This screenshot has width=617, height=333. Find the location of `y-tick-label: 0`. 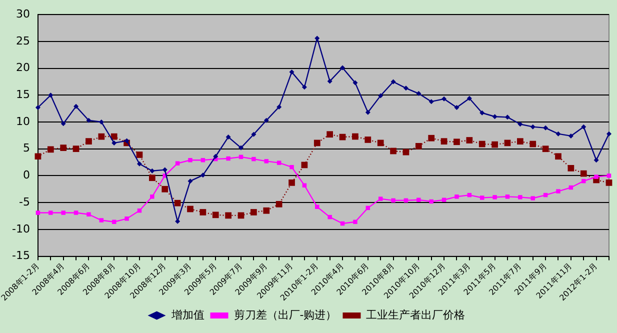

y-tick-label: 0 is located at coordinates (26, 175).